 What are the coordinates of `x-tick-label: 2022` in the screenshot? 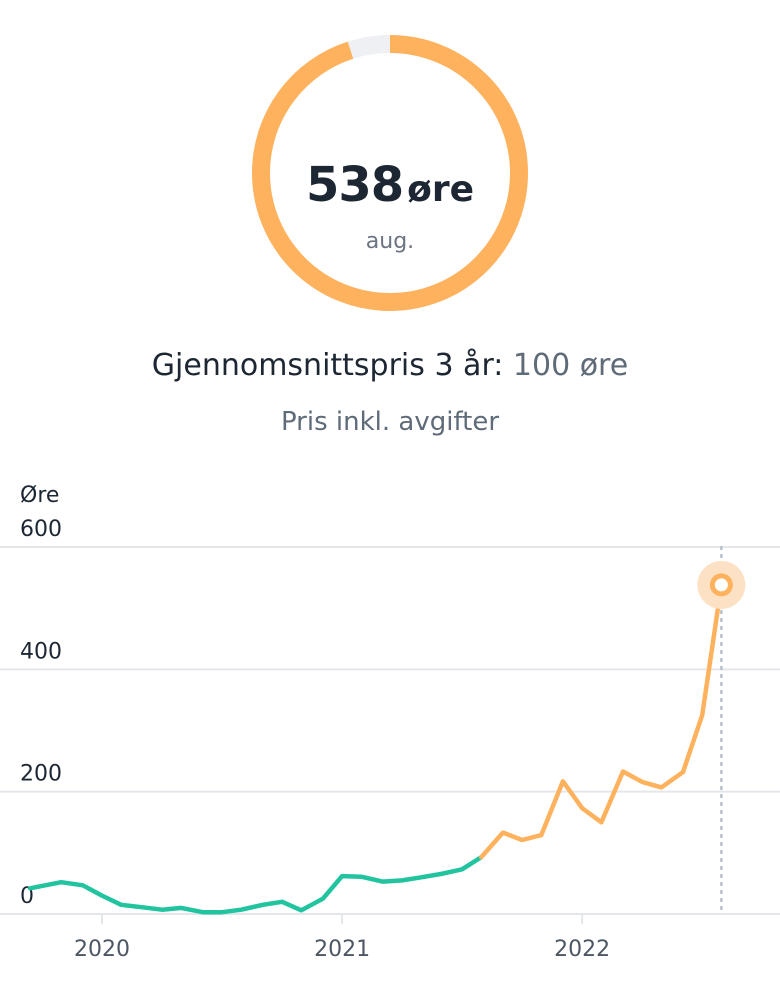 It's located at (582, 949).